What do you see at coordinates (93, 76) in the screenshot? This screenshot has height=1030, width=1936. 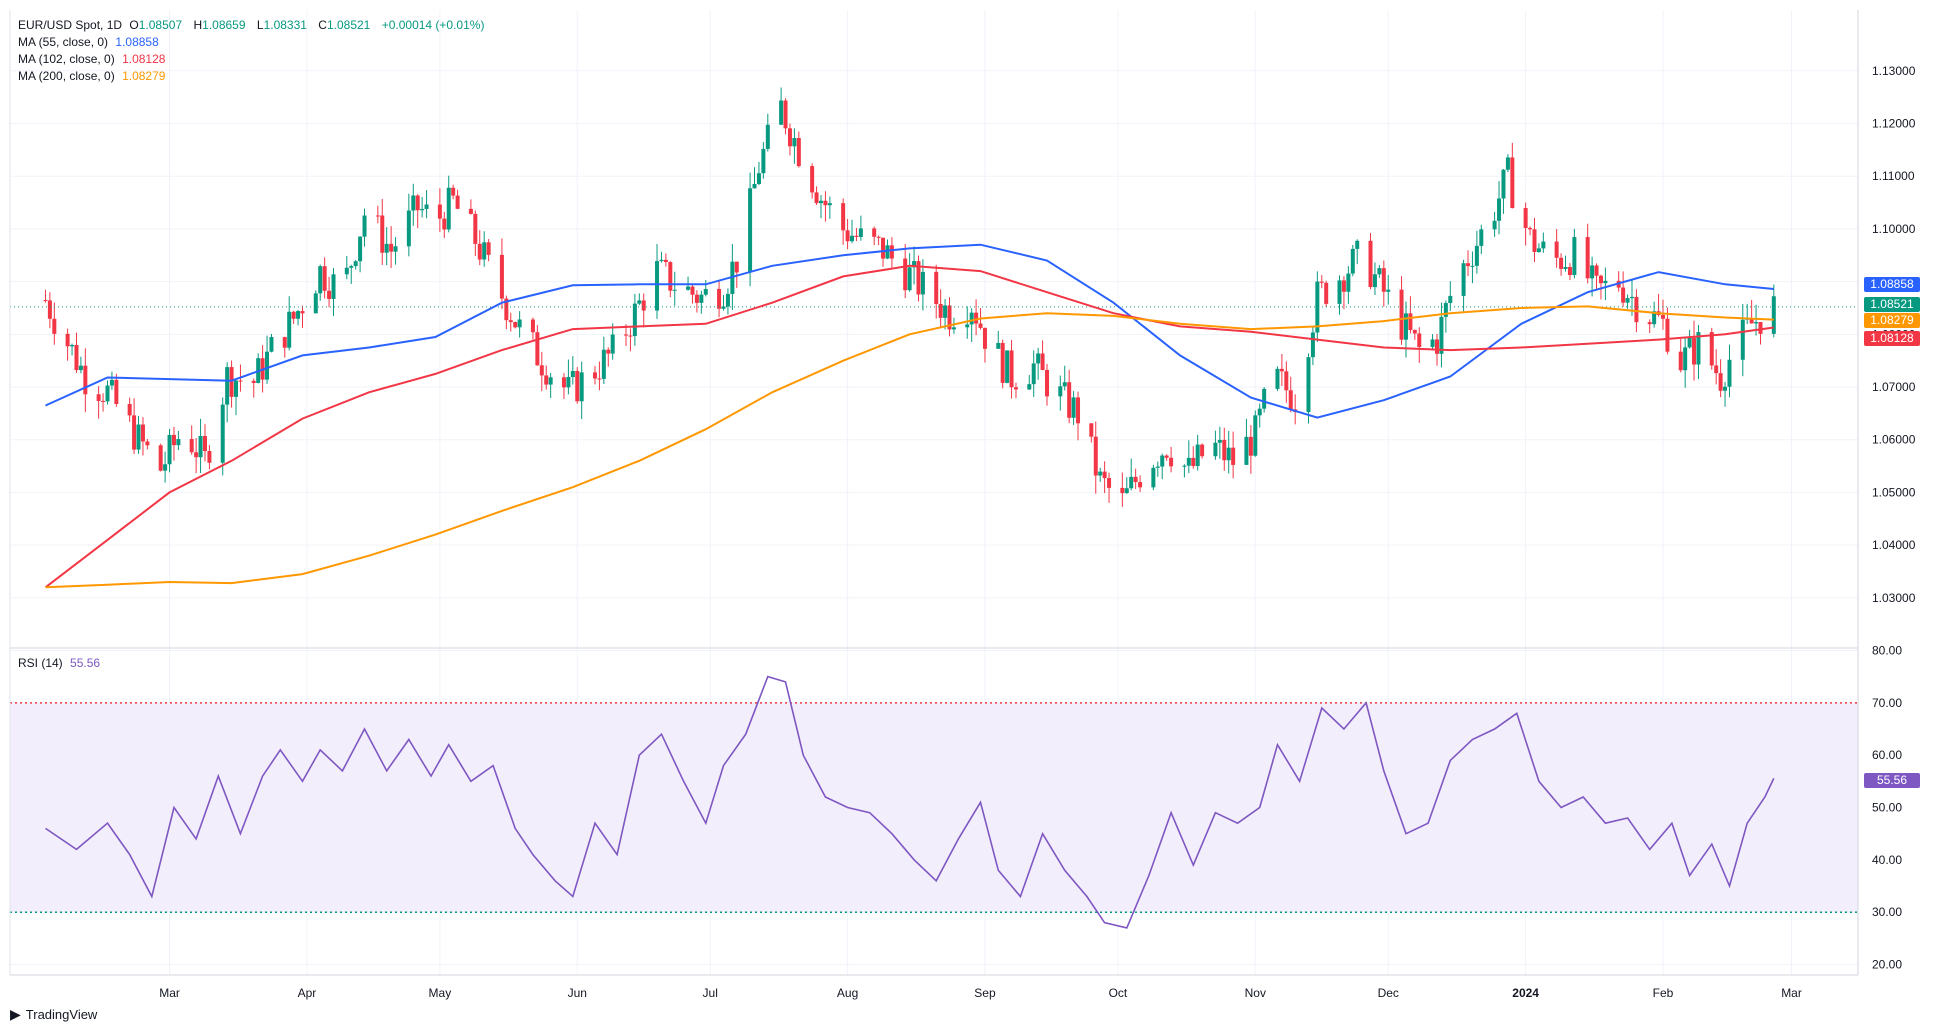 I see `ma200-legend: MA (200, close, 0) 1.08279` at bounding box center [93, 76].